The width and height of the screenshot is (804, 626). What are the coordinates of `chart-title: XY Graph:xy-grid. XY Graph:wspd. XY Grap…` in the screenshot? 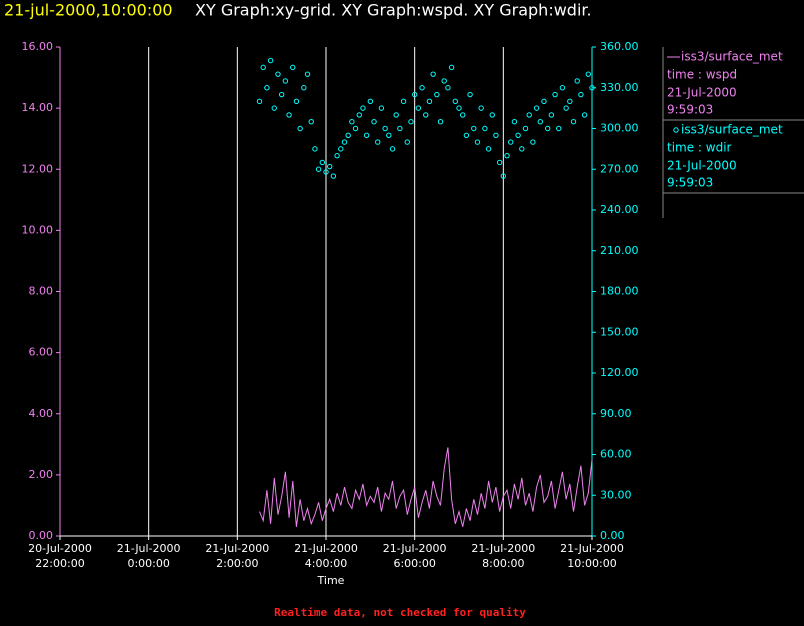 It's located at (393, 10).